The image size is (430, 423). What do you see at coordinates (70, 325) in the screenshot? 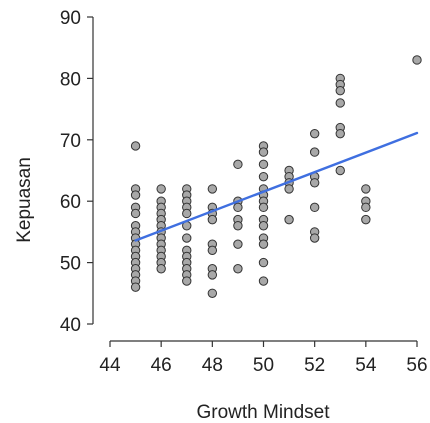
I see `y-tick-label: 40` at bounding box center [70, 325].